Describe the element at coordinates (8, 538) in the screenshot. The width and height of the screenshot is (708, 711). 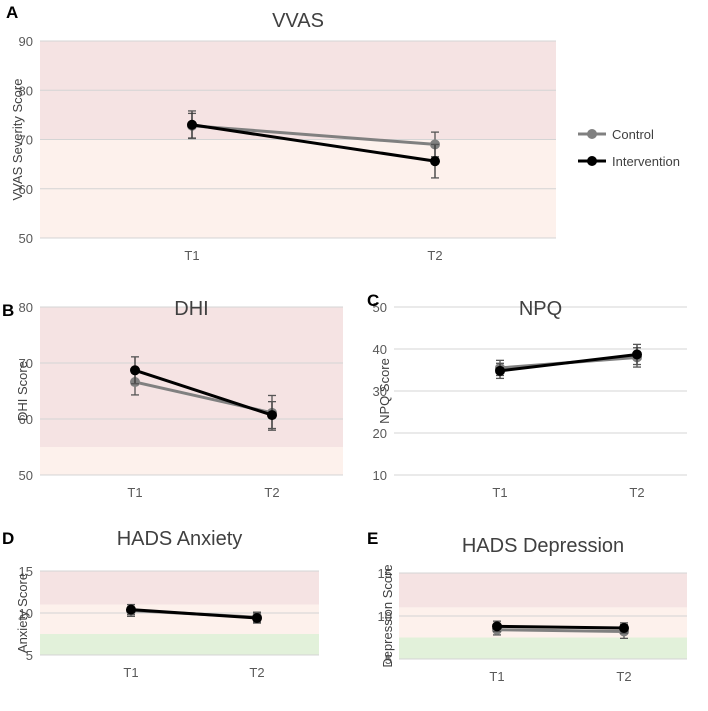
I see `panel-letter: D` at that location.